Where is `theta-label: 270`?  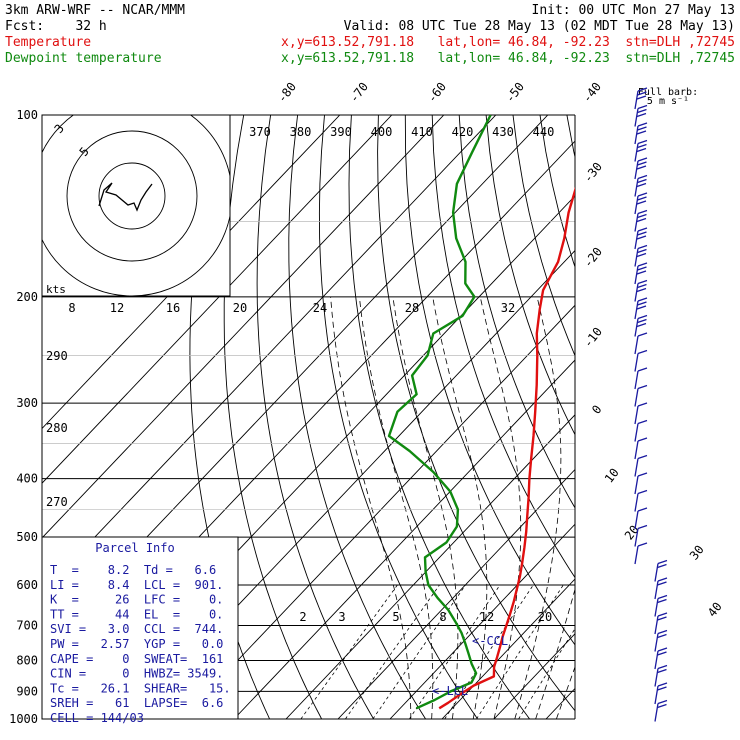 theta-label: 270 is located at coordinates (57, 502).